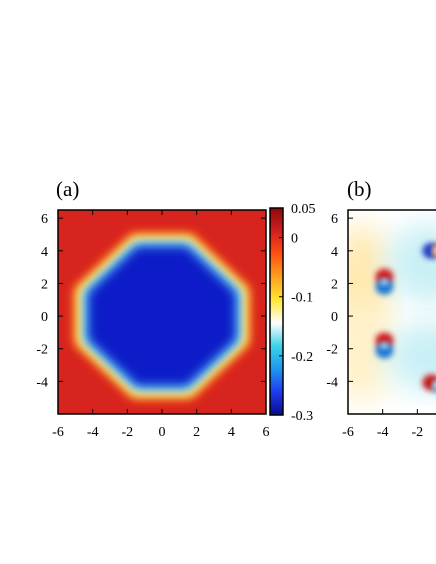 The image size is (436, 564). I want to click on panel-b-heatmap, so click(392, 312).